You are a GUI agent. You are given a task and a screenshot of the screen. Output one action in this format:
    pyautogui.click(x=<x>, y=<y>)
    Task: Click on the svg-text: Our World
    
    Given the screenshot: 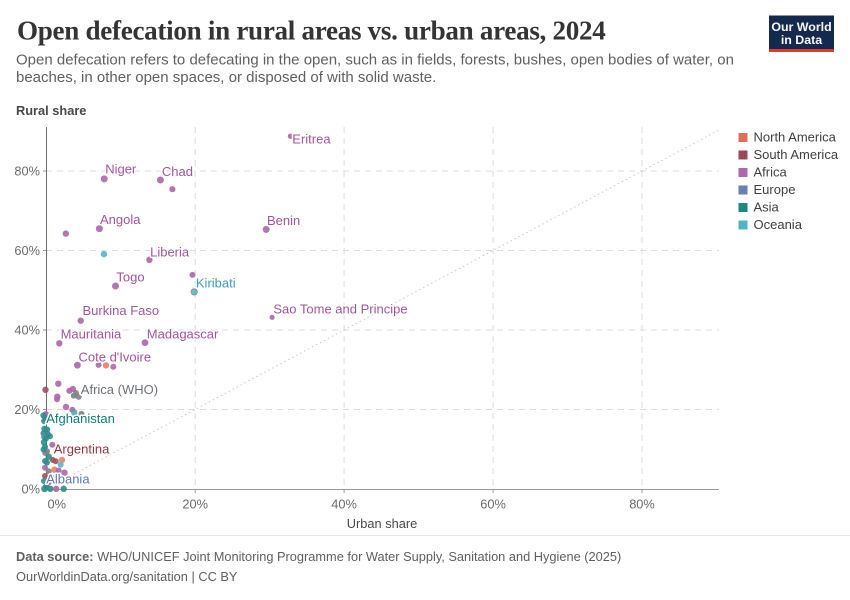 What is the action you would take?
    pyautogui.click(x=801, y=27)
    